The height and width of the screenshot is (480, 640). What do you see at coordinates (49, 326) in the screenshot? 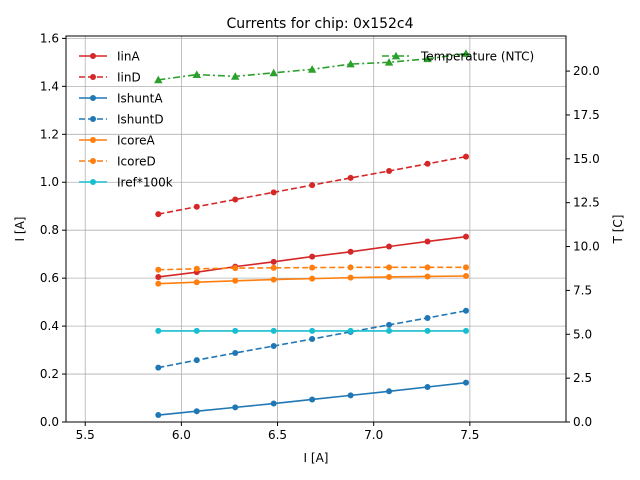
I see `y-tick-label: 0.4` at bounding box center [49, 326].